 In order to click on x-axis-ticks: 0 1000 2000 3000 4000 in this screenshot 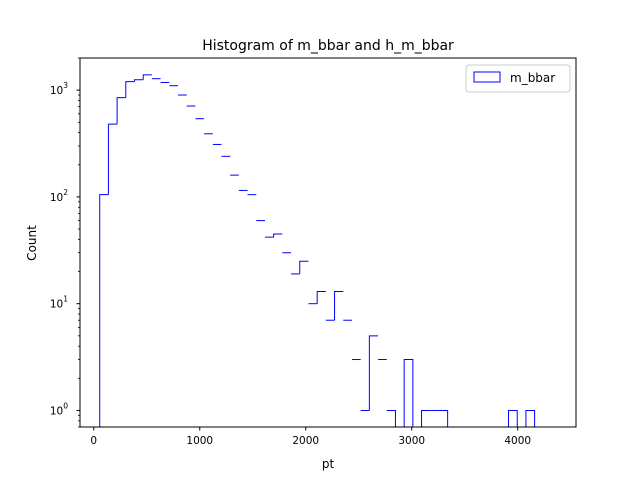, I will do `click(310, 437)`.